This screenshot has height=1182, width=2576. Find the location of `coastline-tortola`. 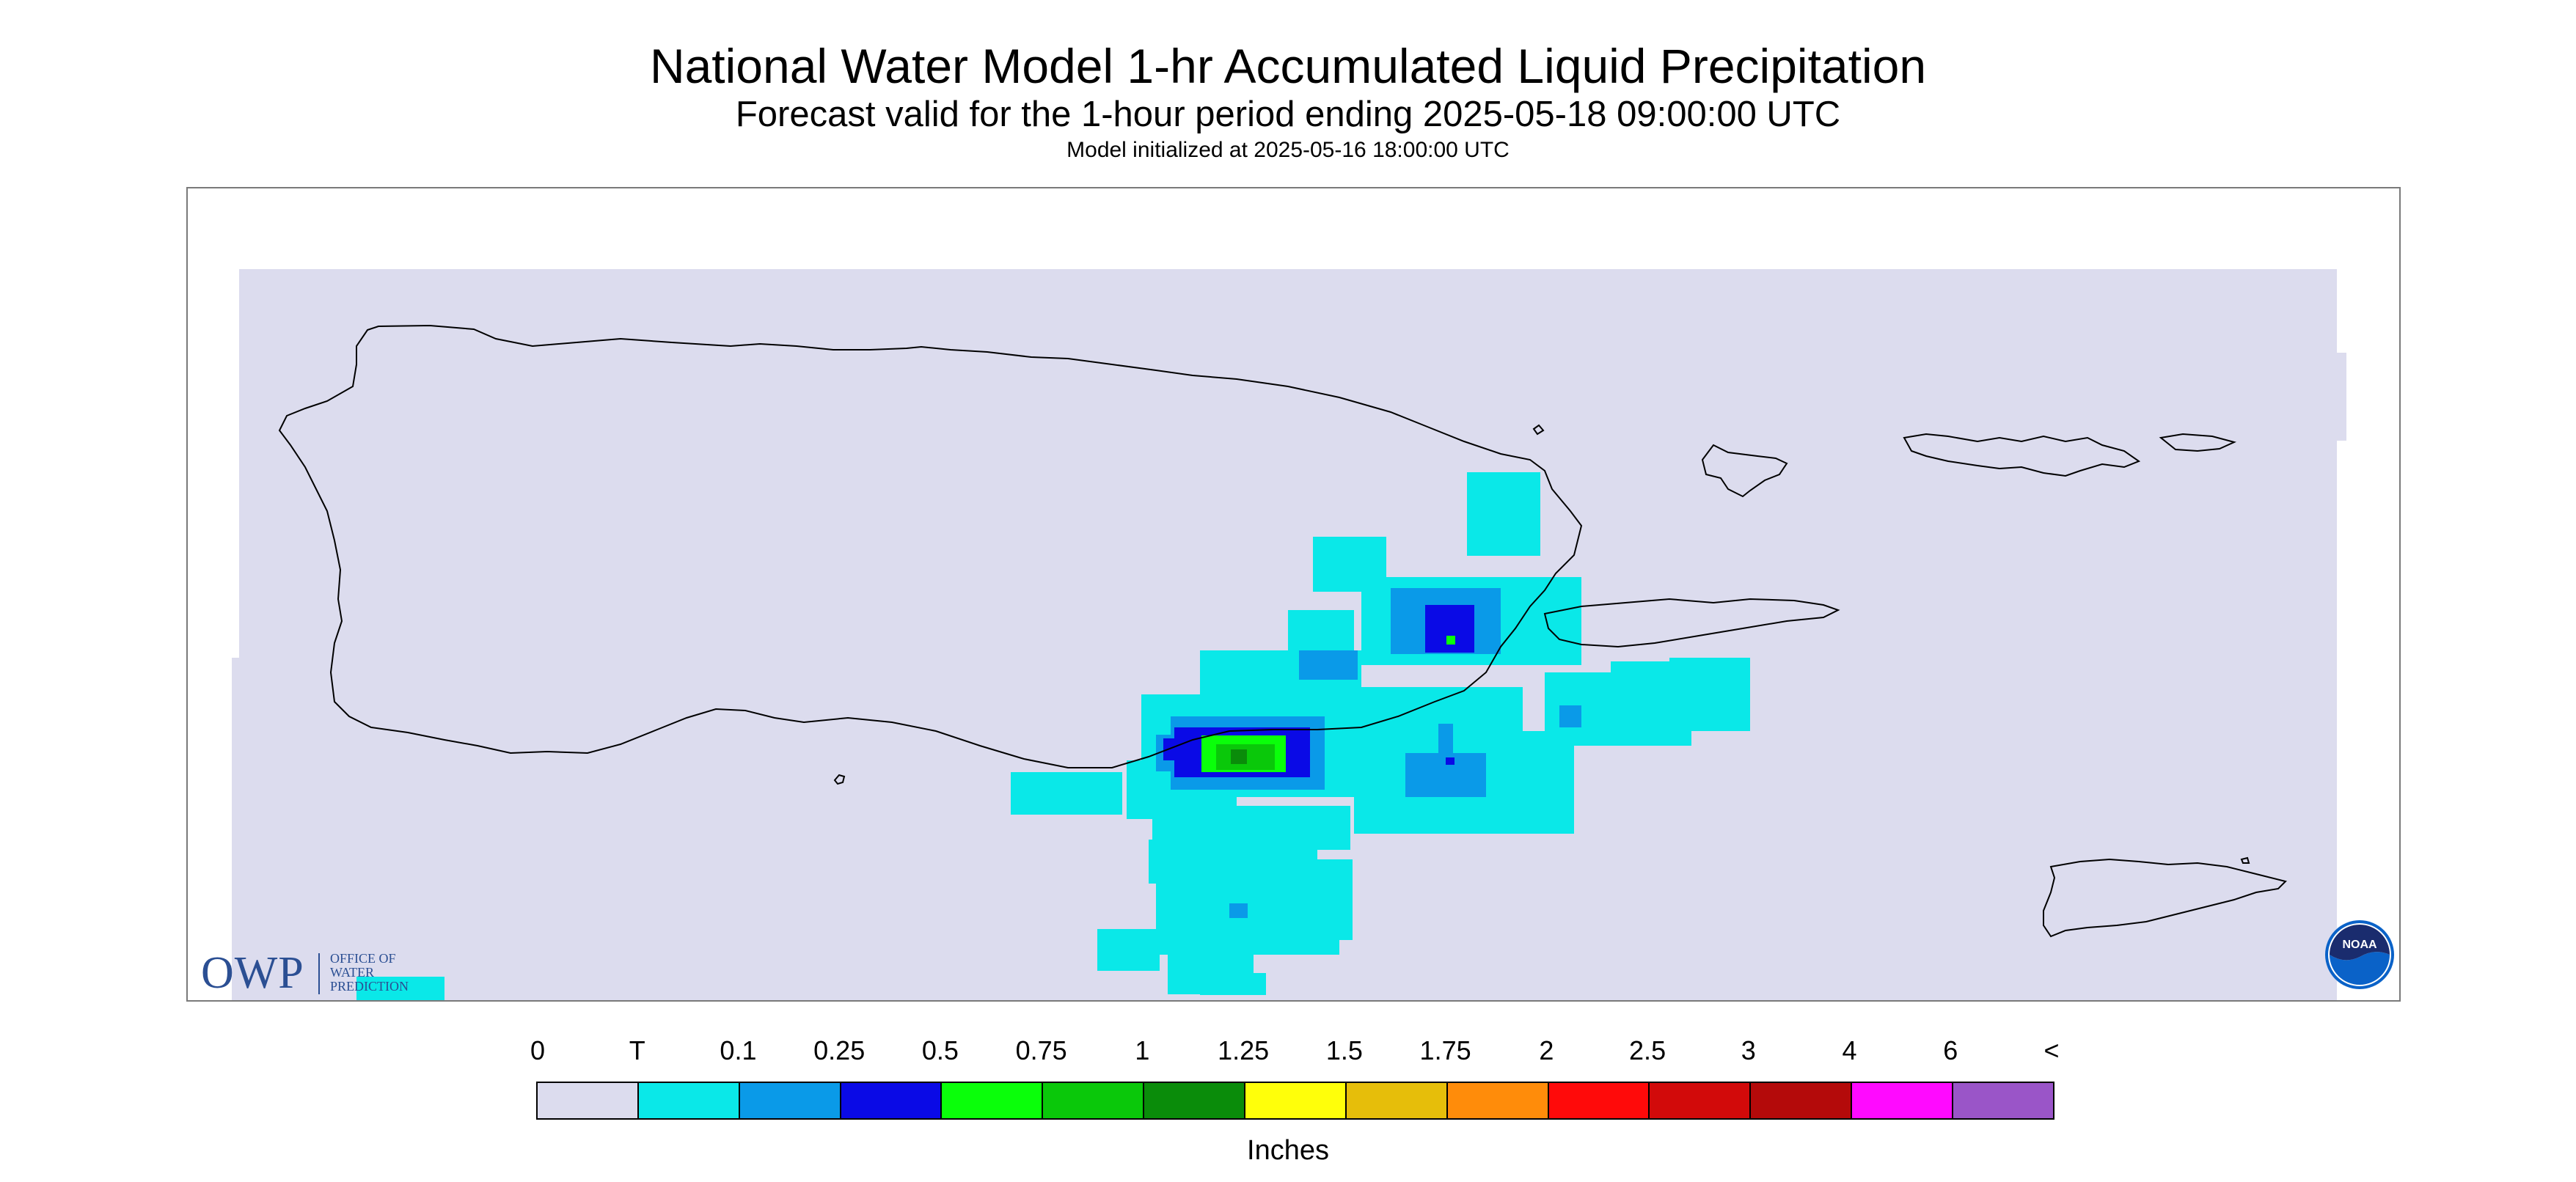

coastline-tortola is located at coordinates (2197, 442).